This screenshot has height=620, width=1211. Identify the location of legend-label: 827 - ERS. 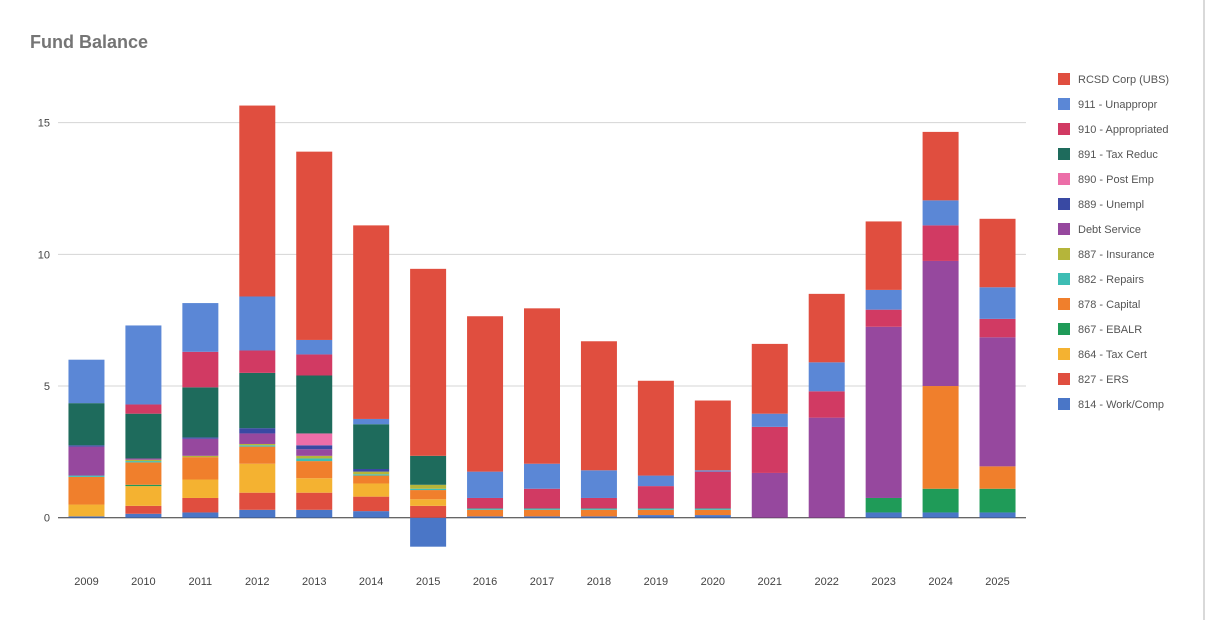
(1103, 380).